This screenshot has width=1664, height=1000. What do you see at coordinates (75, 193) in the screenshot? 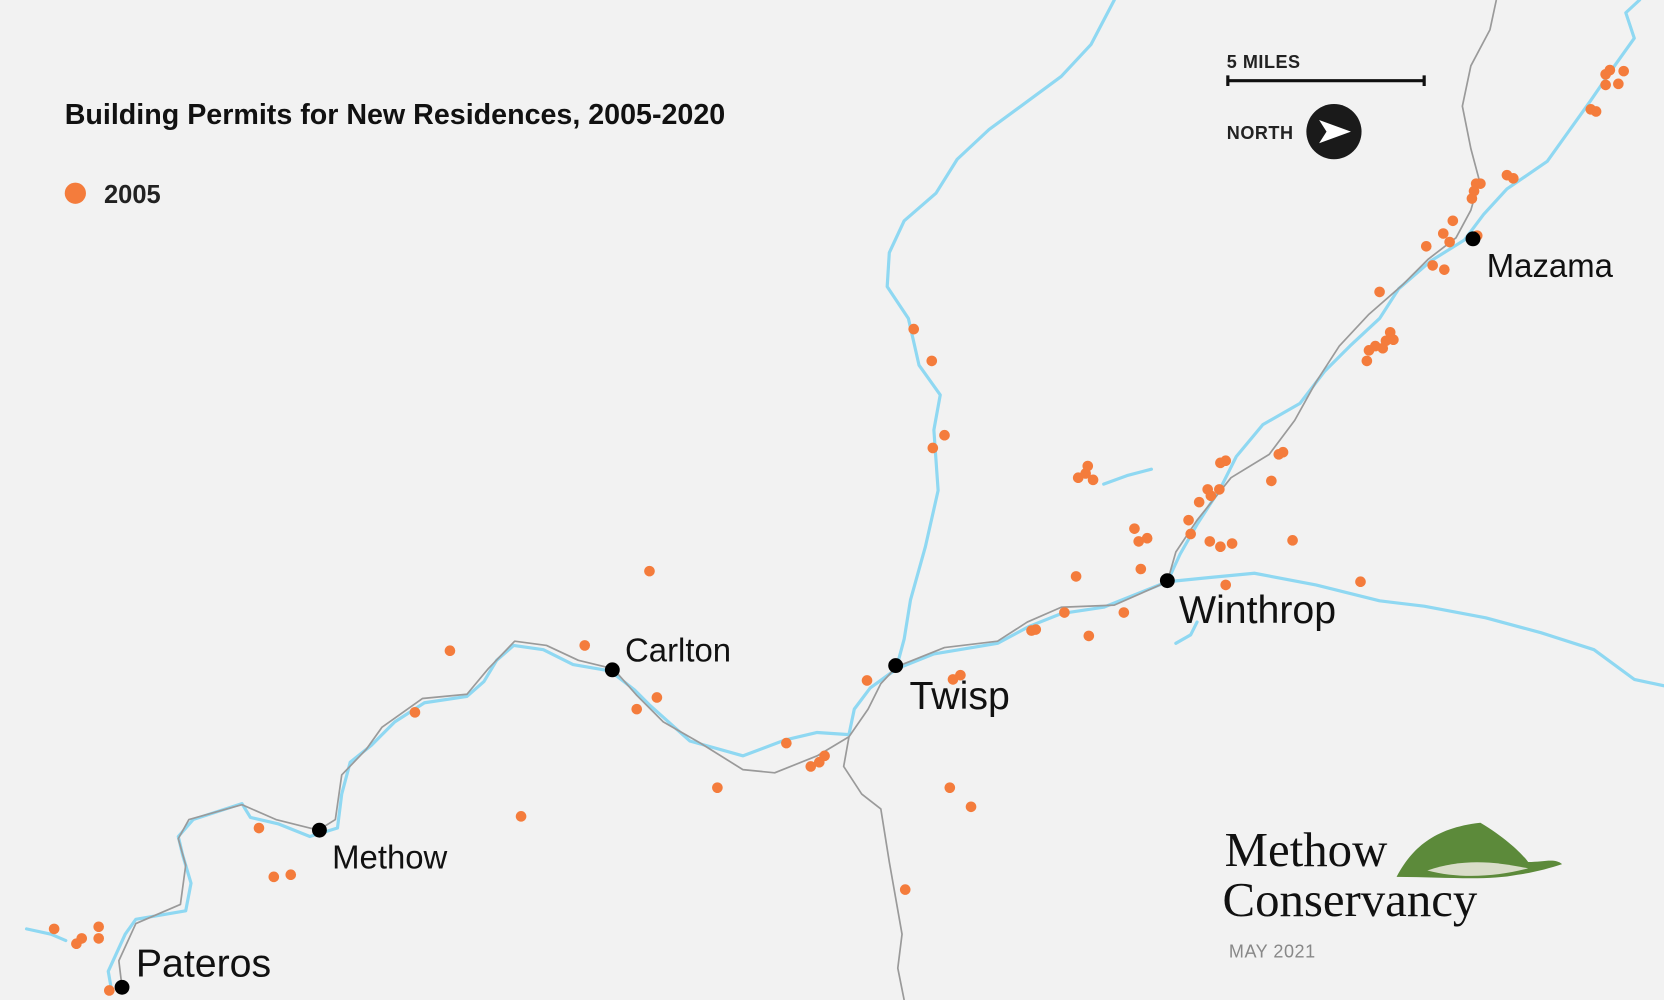
I see `legend-swatch` at bounding box center [75, 193].